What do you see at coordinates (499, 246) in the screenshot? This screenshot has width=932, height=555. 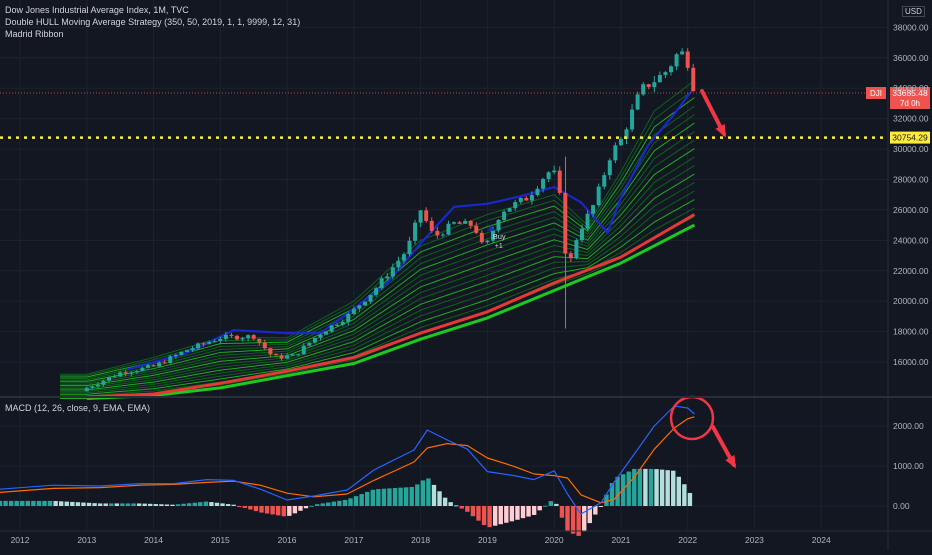 I see `buy-signal-quantity: +1` at bounding box center [499, 246].